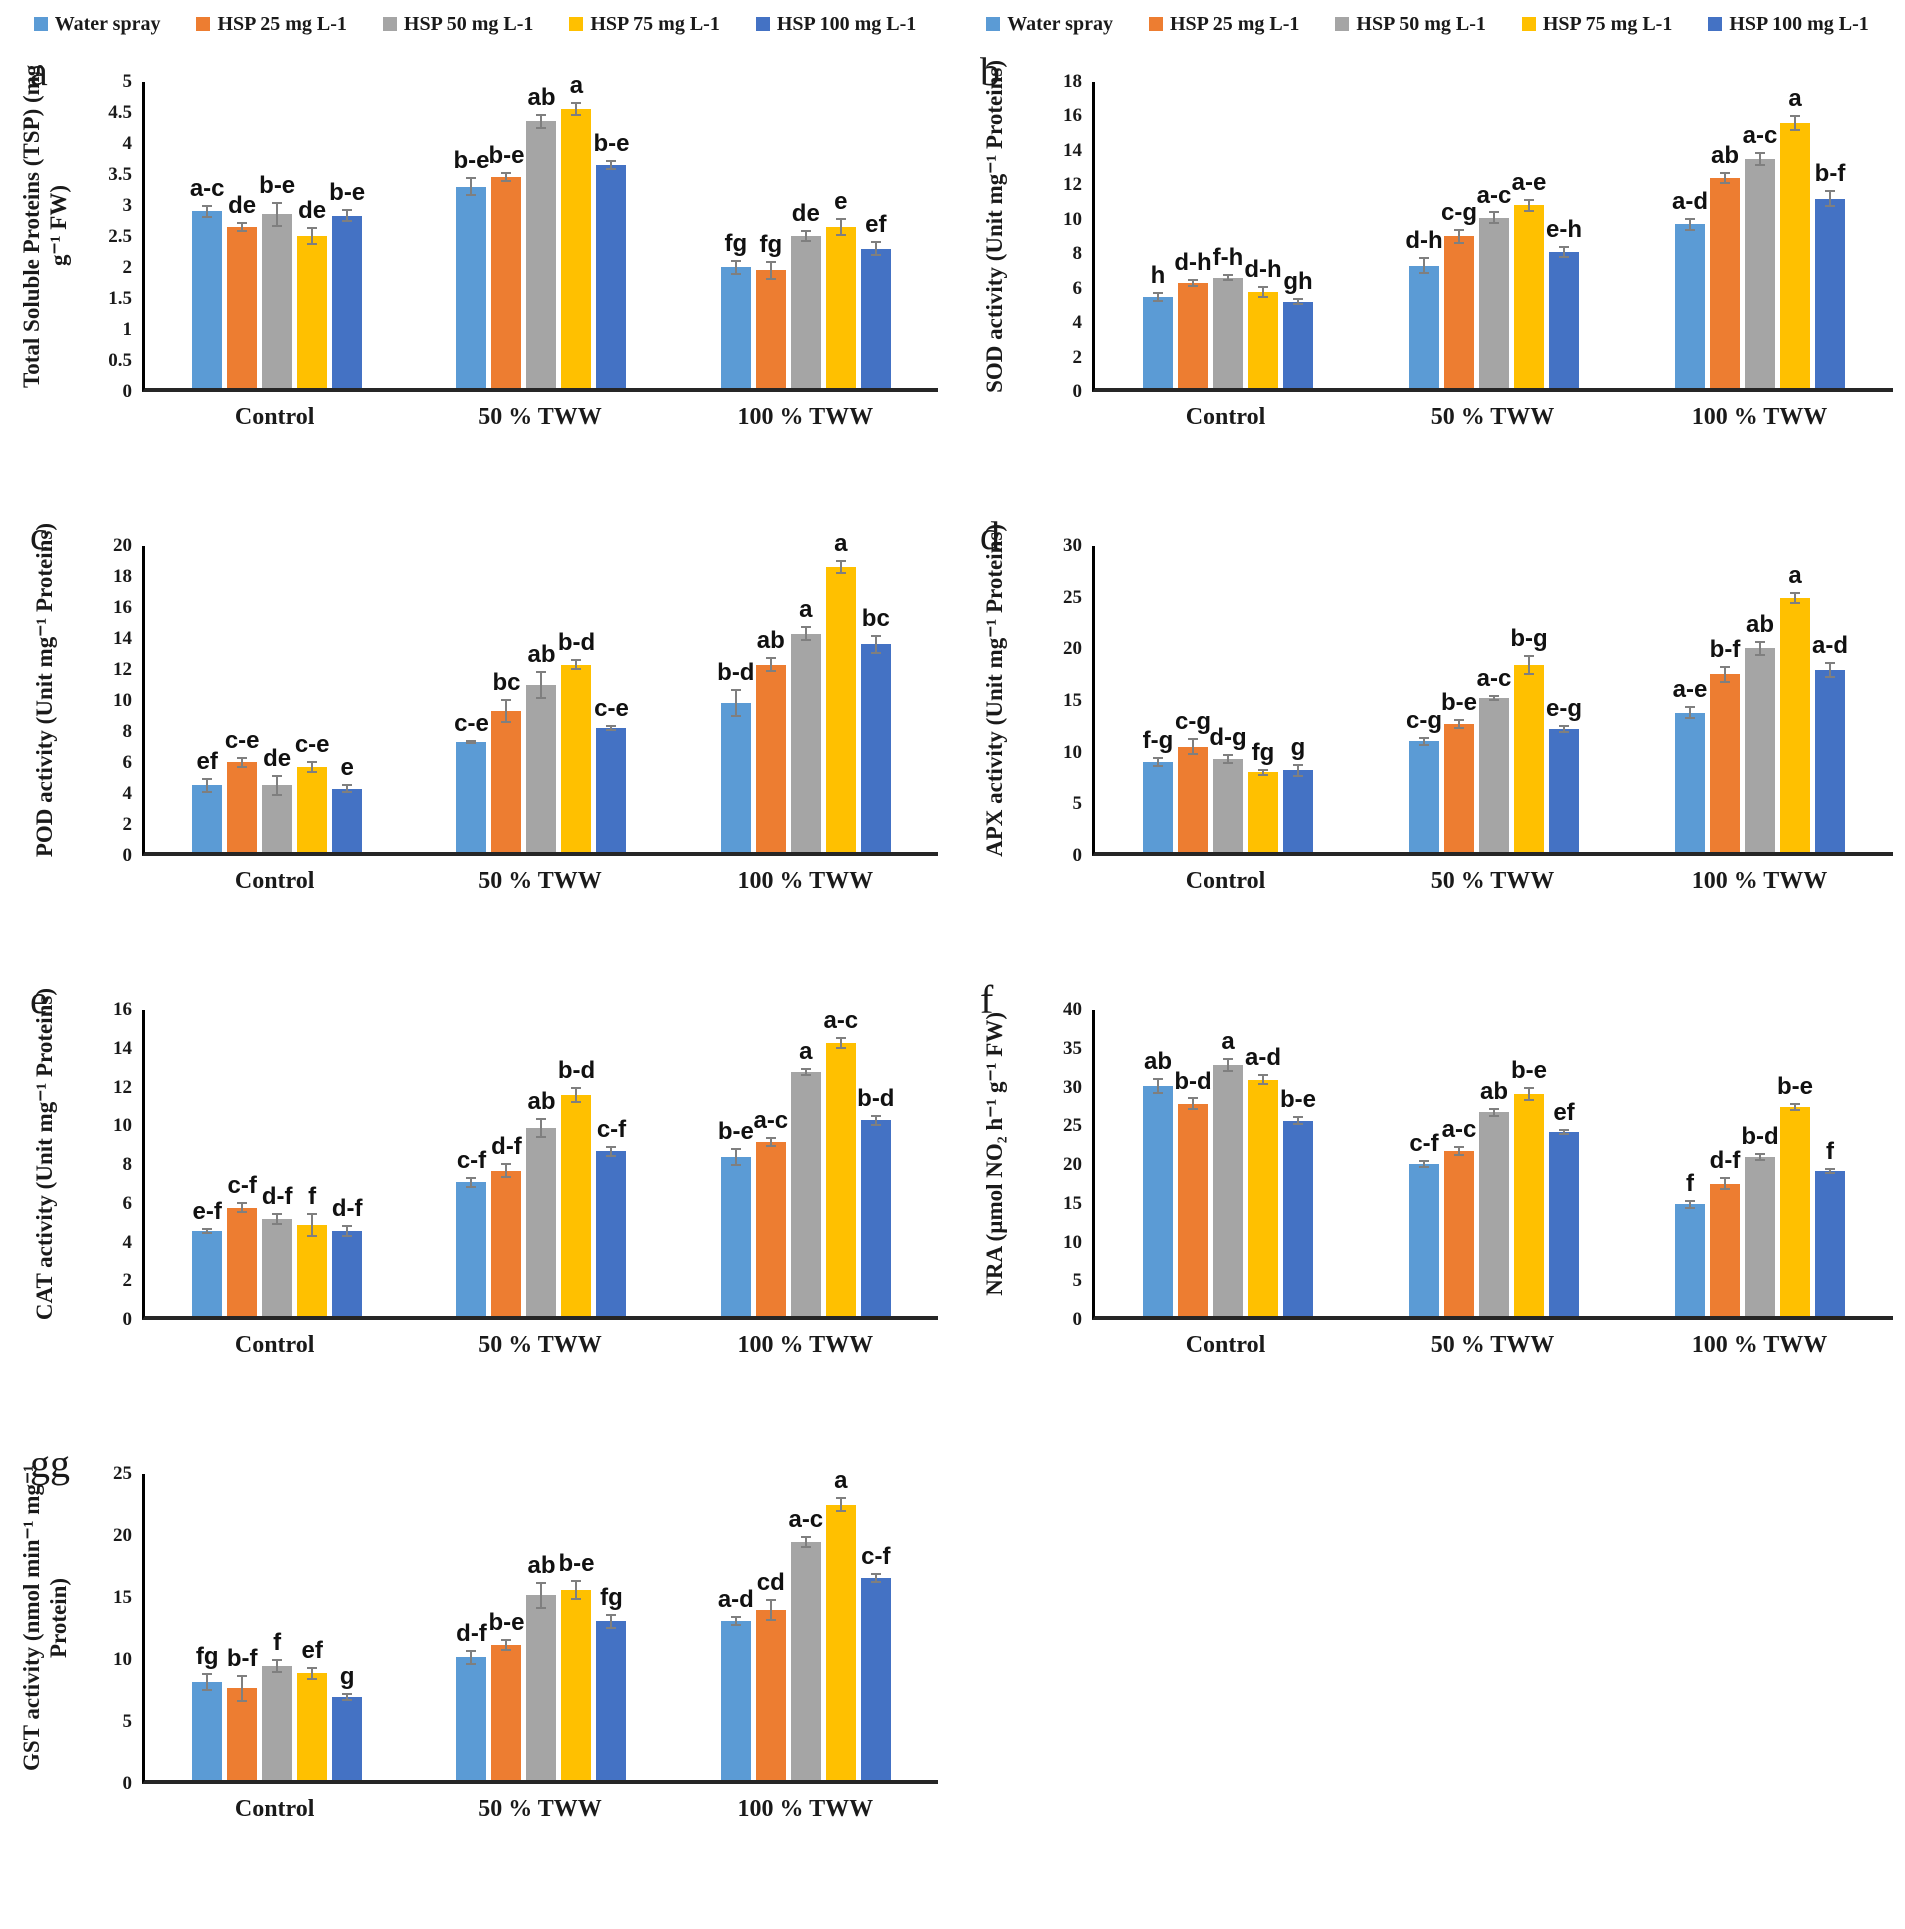  What do you see at coordinates (1459, 702) in the screenshot?
I see `significance-letter: b-e` at bounding box center [1459, 702].